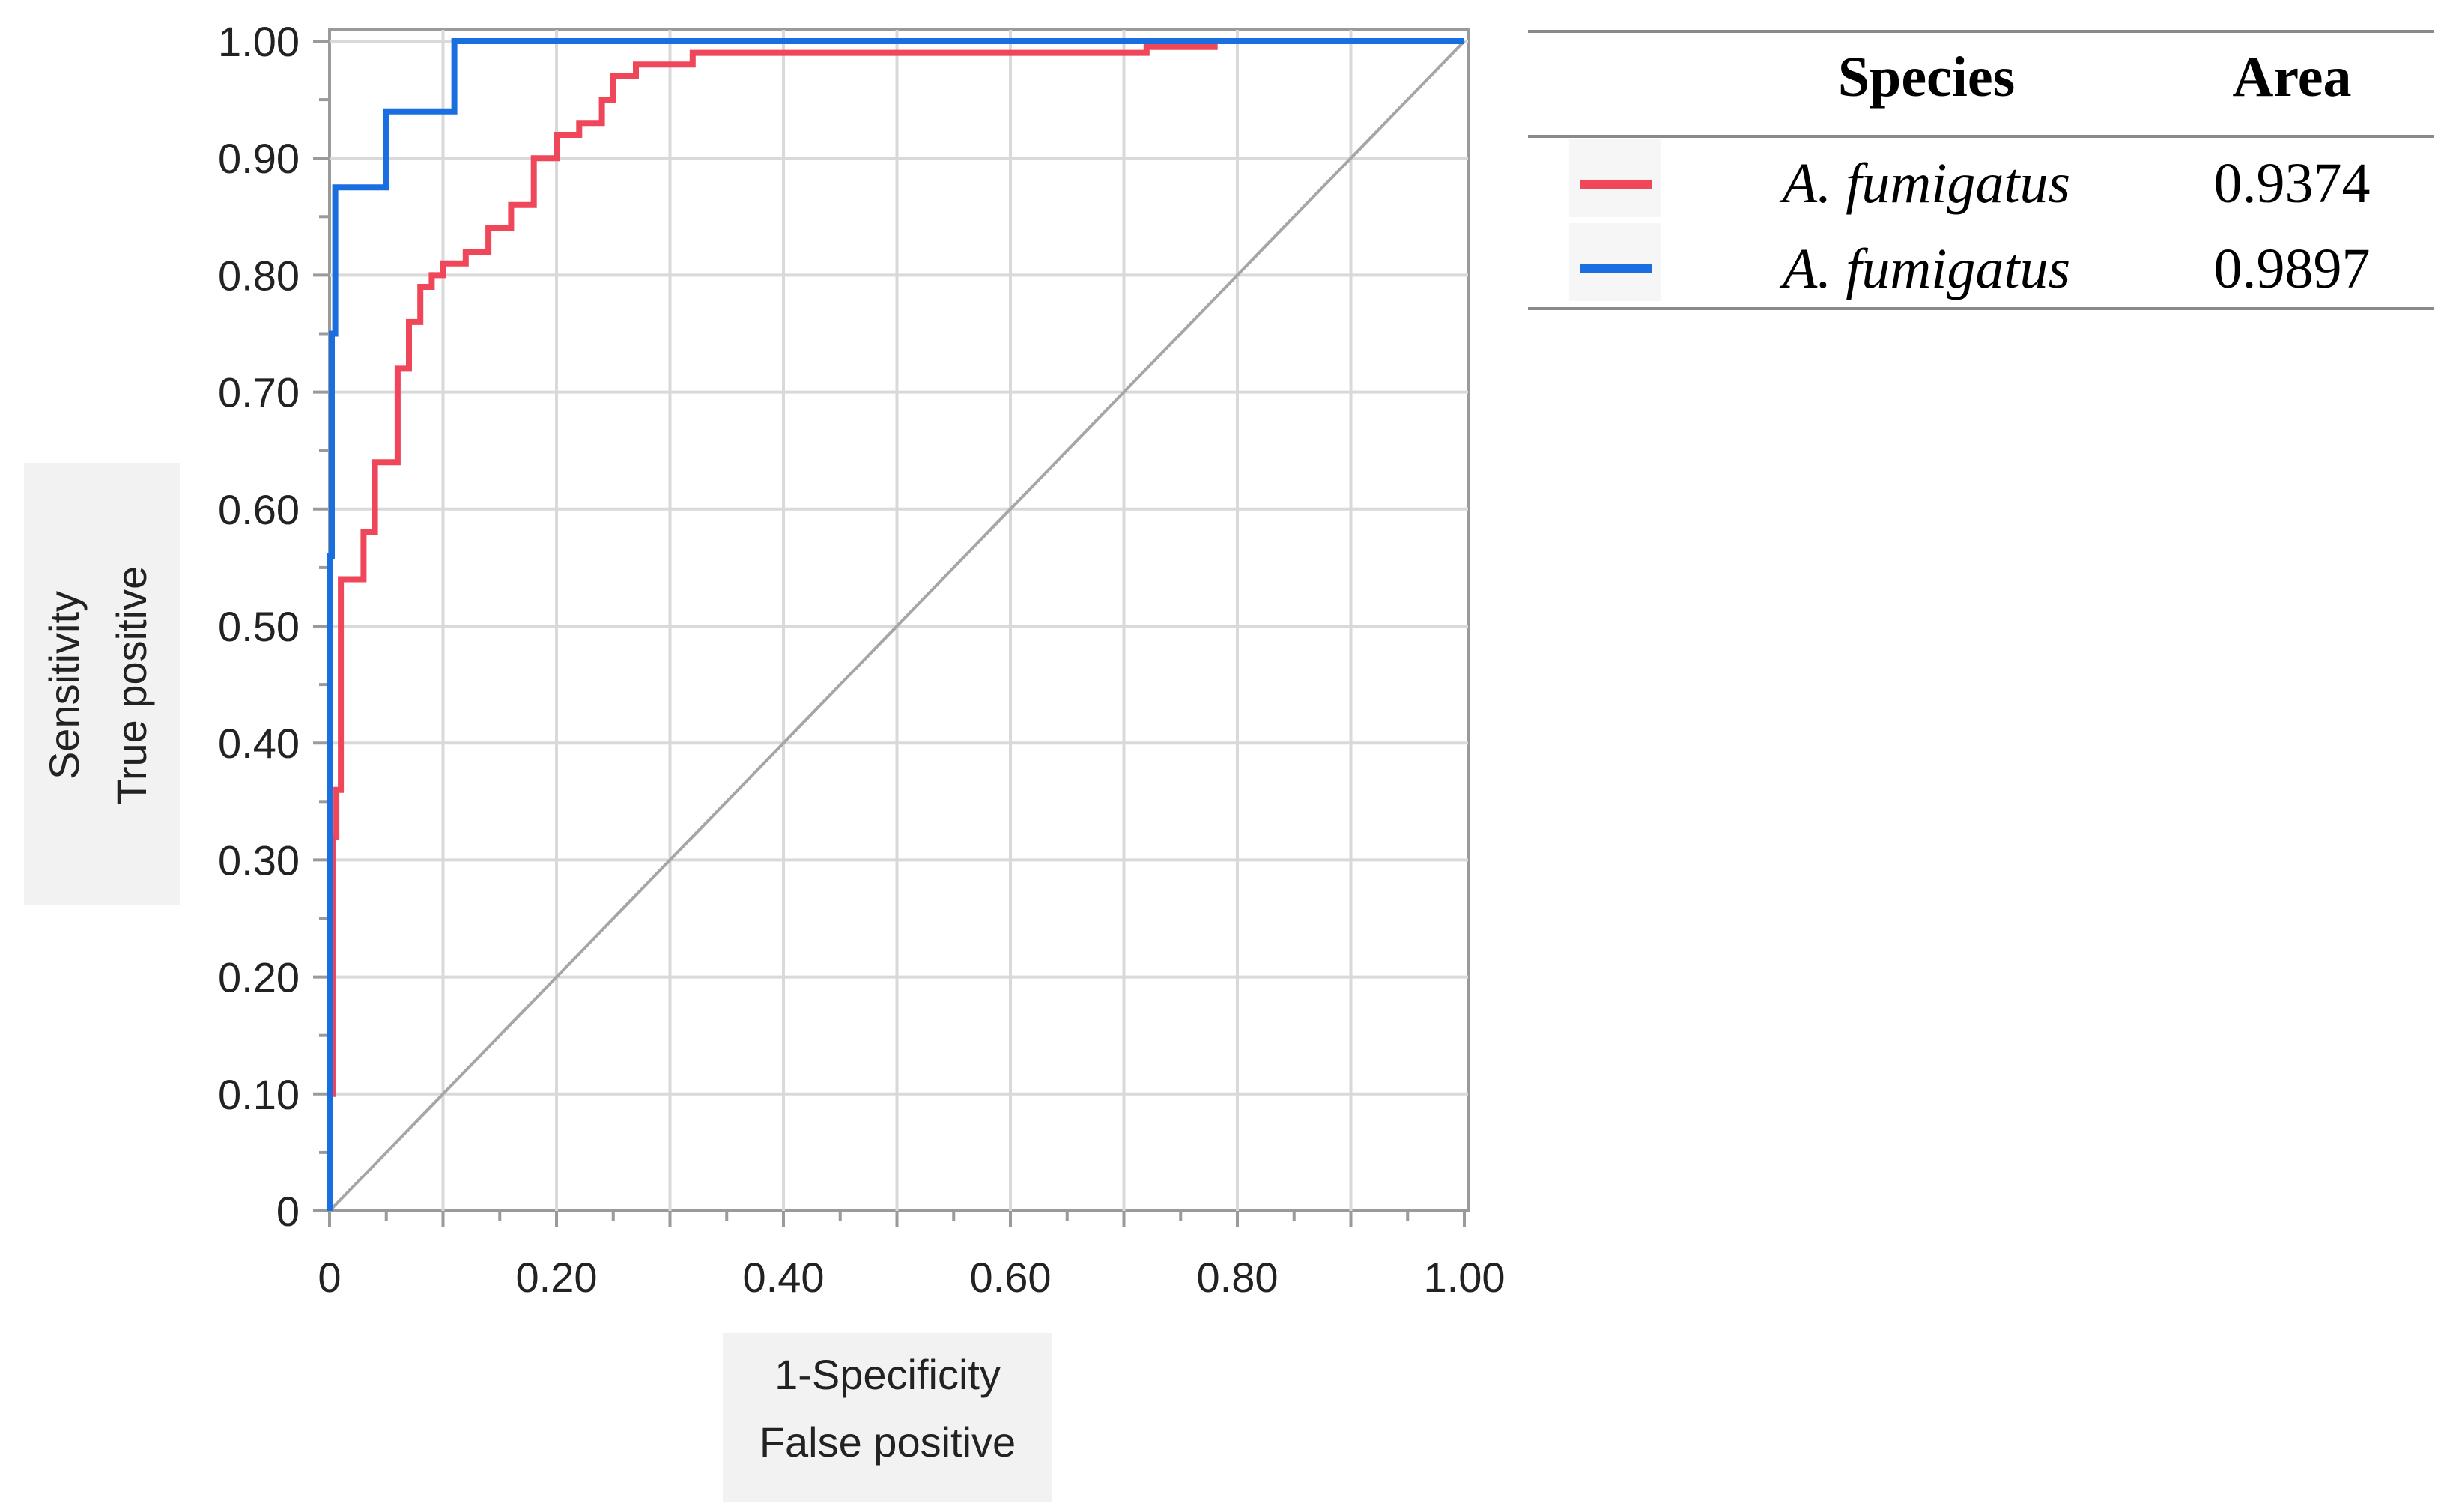 The height and width of the screenshot is (1512, 2441). Describe the element at coordinates (784, 1277) in the screenshot. I see `x-tick-label: 0.40` at that location.